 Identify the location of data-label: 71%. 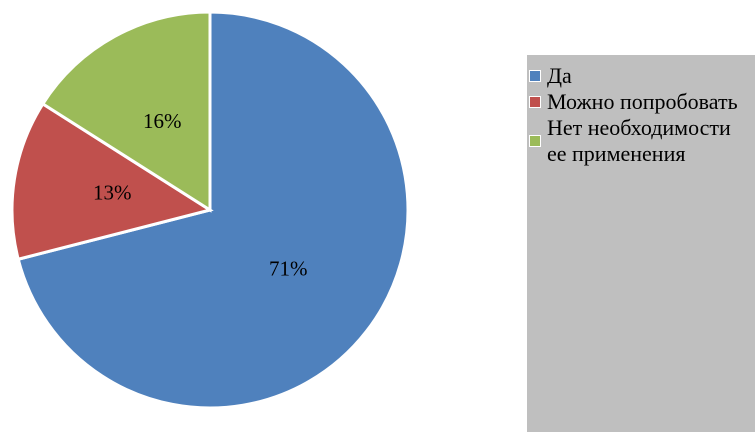
(288, 268).